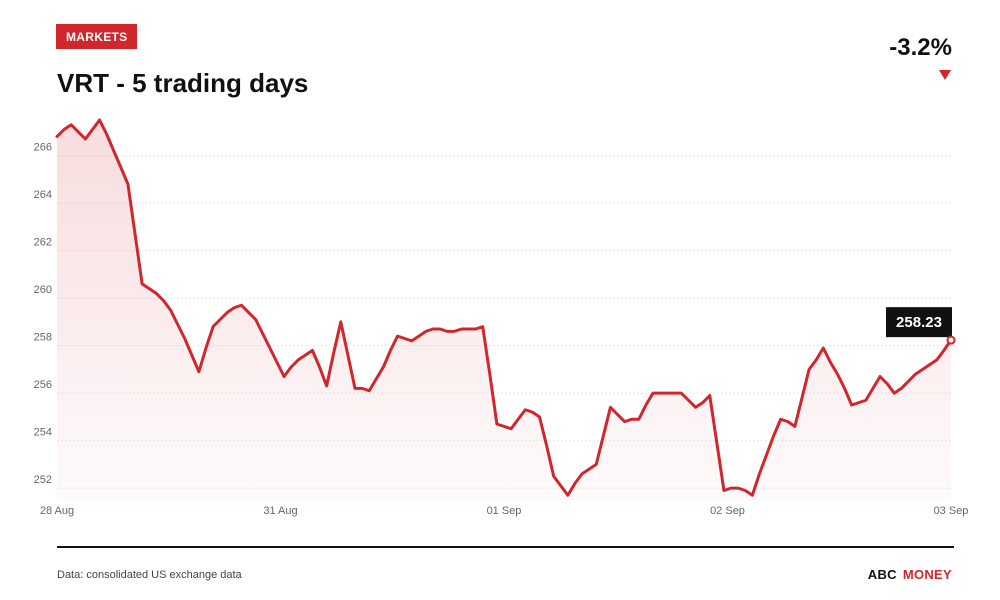 Image resolution: width=1000 pixels, height=600 pixels. What do you see at coordinates (920, 47) in the screenshot?
I see `percent-change: -3.2%` at bounding box center [920, 47].